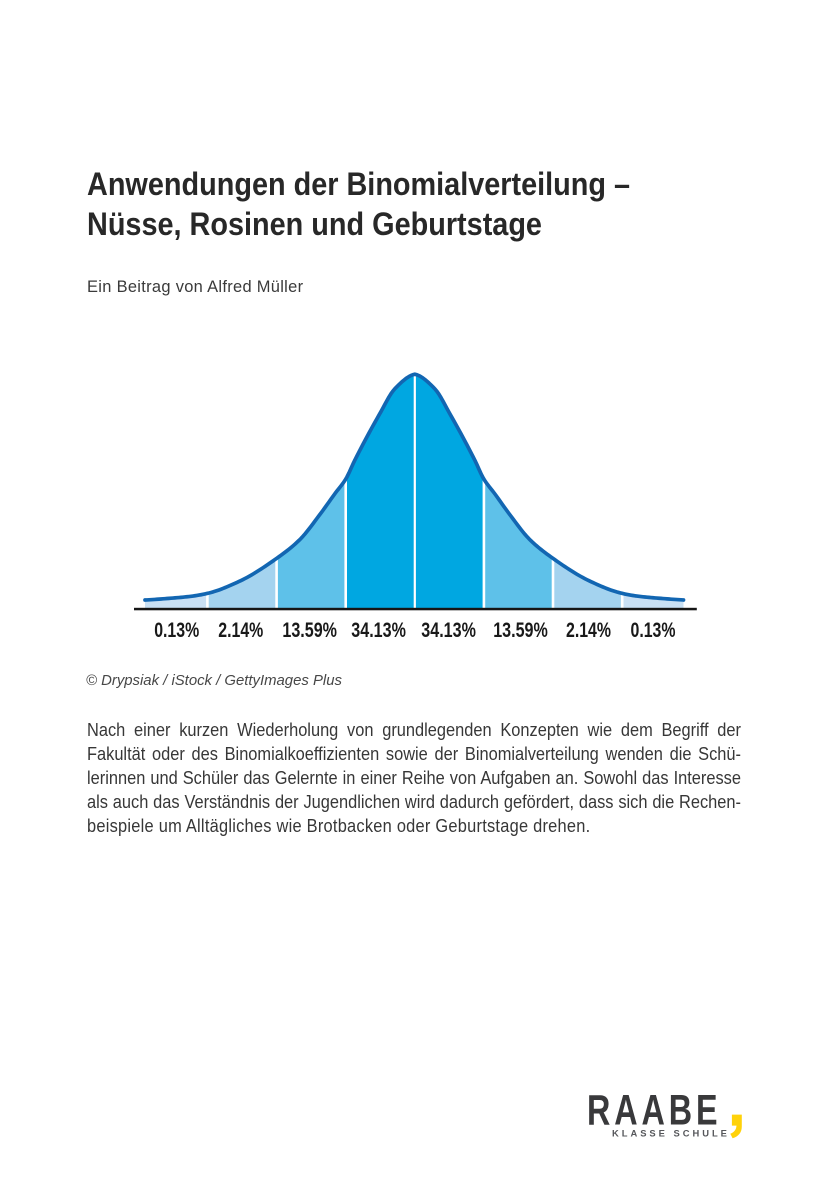  What do you see at coordinates (671, 1132) in the screenshot?
I see `svg-text: KLASSE SCHULE` at bounding box center [671, 1132].